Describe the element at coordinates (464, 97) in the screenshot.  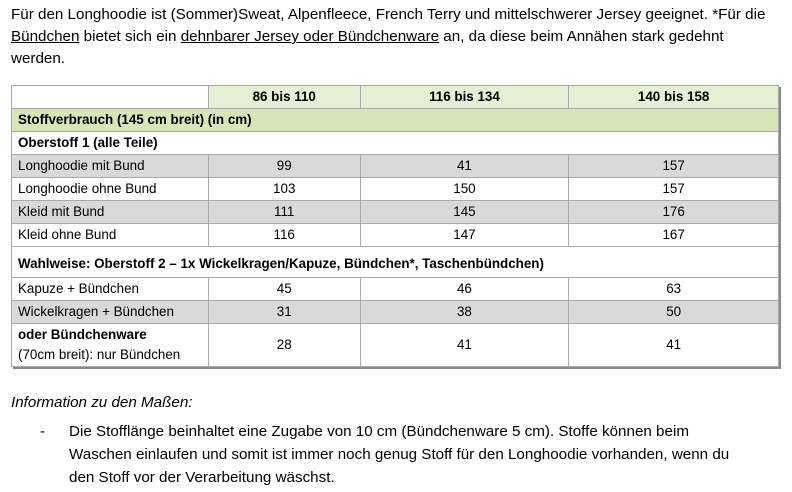
I see `column-header: 116 bis 134` at that location.